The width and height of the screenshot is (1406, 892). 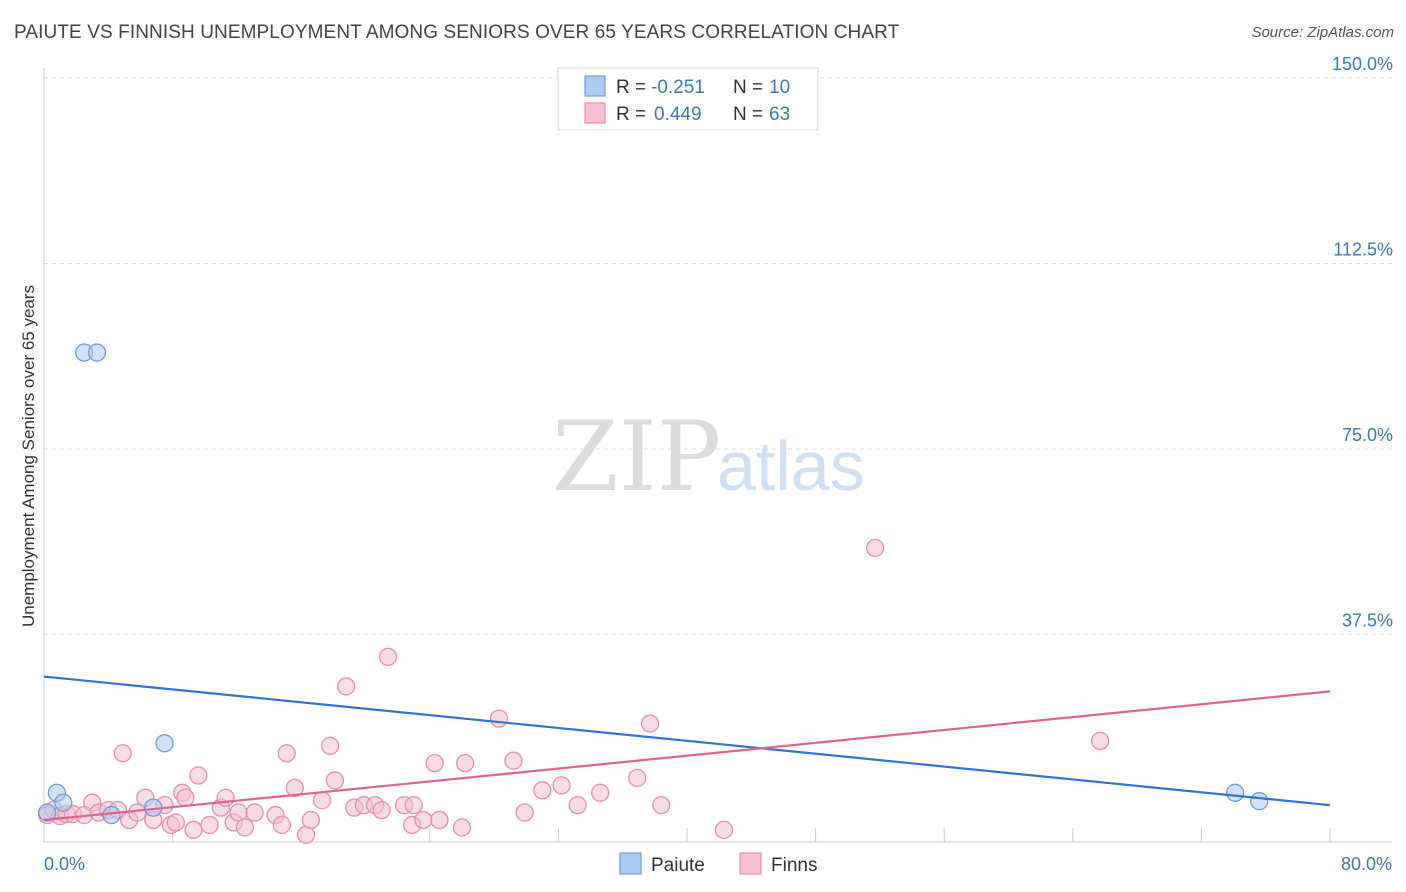 What do you see at coordinates (631, 114) in the screenshot?
I see `legend-finns-r-label: R =` at bounding box center [631, 114].